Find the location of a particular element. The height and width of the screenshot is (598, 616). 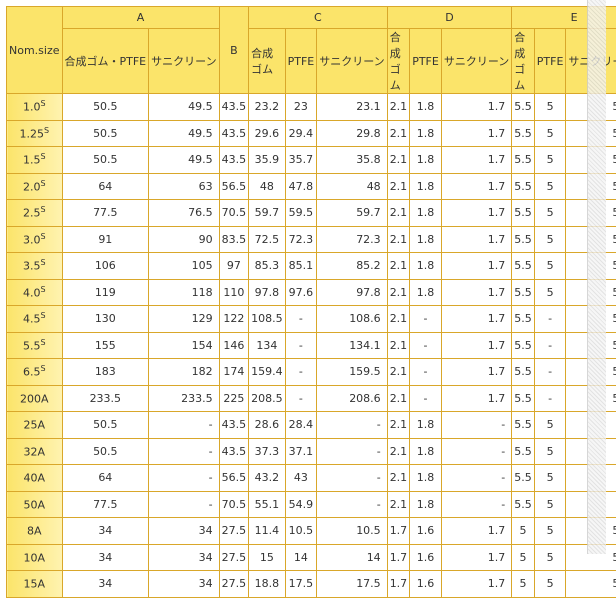

table-cell: 63 is located at coordinates (184, 186).